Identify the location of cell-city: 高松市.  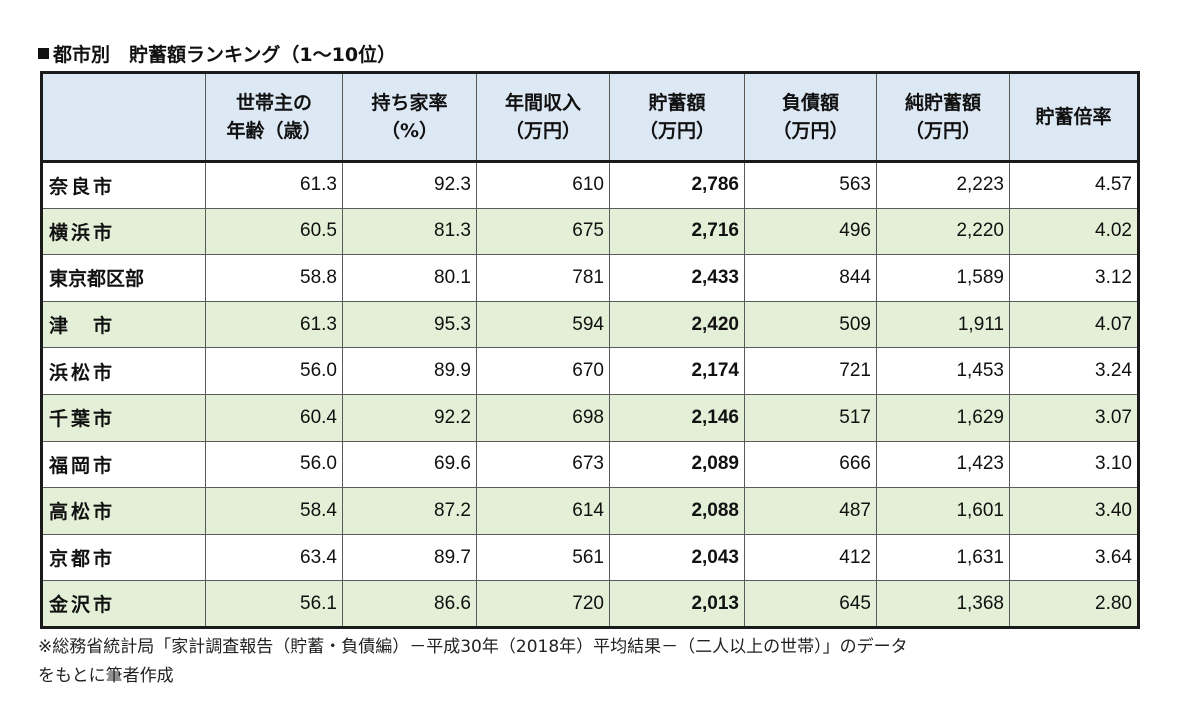
(123, 511).